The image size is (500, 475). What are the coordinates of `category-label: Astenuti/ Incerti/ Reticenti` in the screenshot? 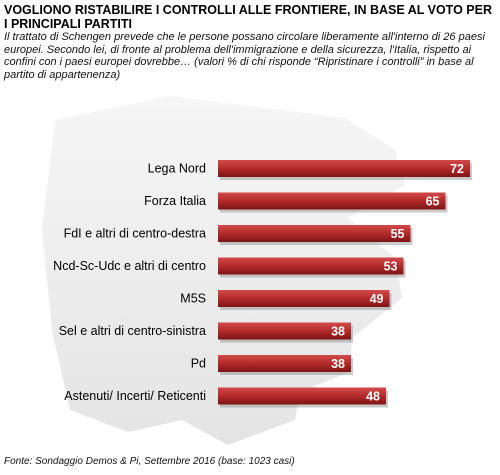 It's located at (135, 396).